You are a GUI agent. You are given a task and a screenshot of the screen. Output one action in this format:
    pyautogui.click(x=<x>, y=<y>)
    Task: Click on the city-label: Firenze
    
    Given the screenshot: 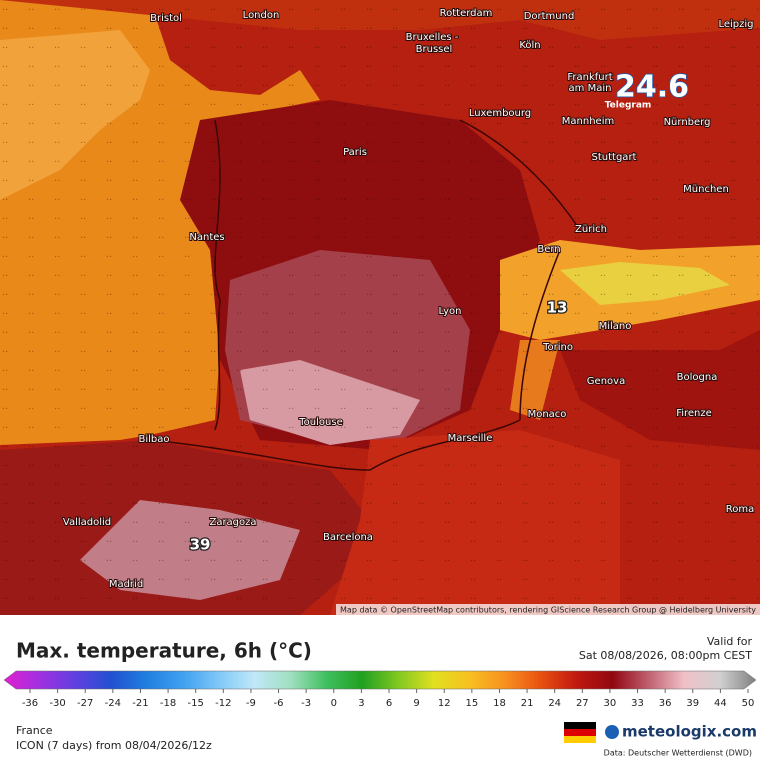 What is the action you would take?
    pyautogui.click(x=694, y=413)
    